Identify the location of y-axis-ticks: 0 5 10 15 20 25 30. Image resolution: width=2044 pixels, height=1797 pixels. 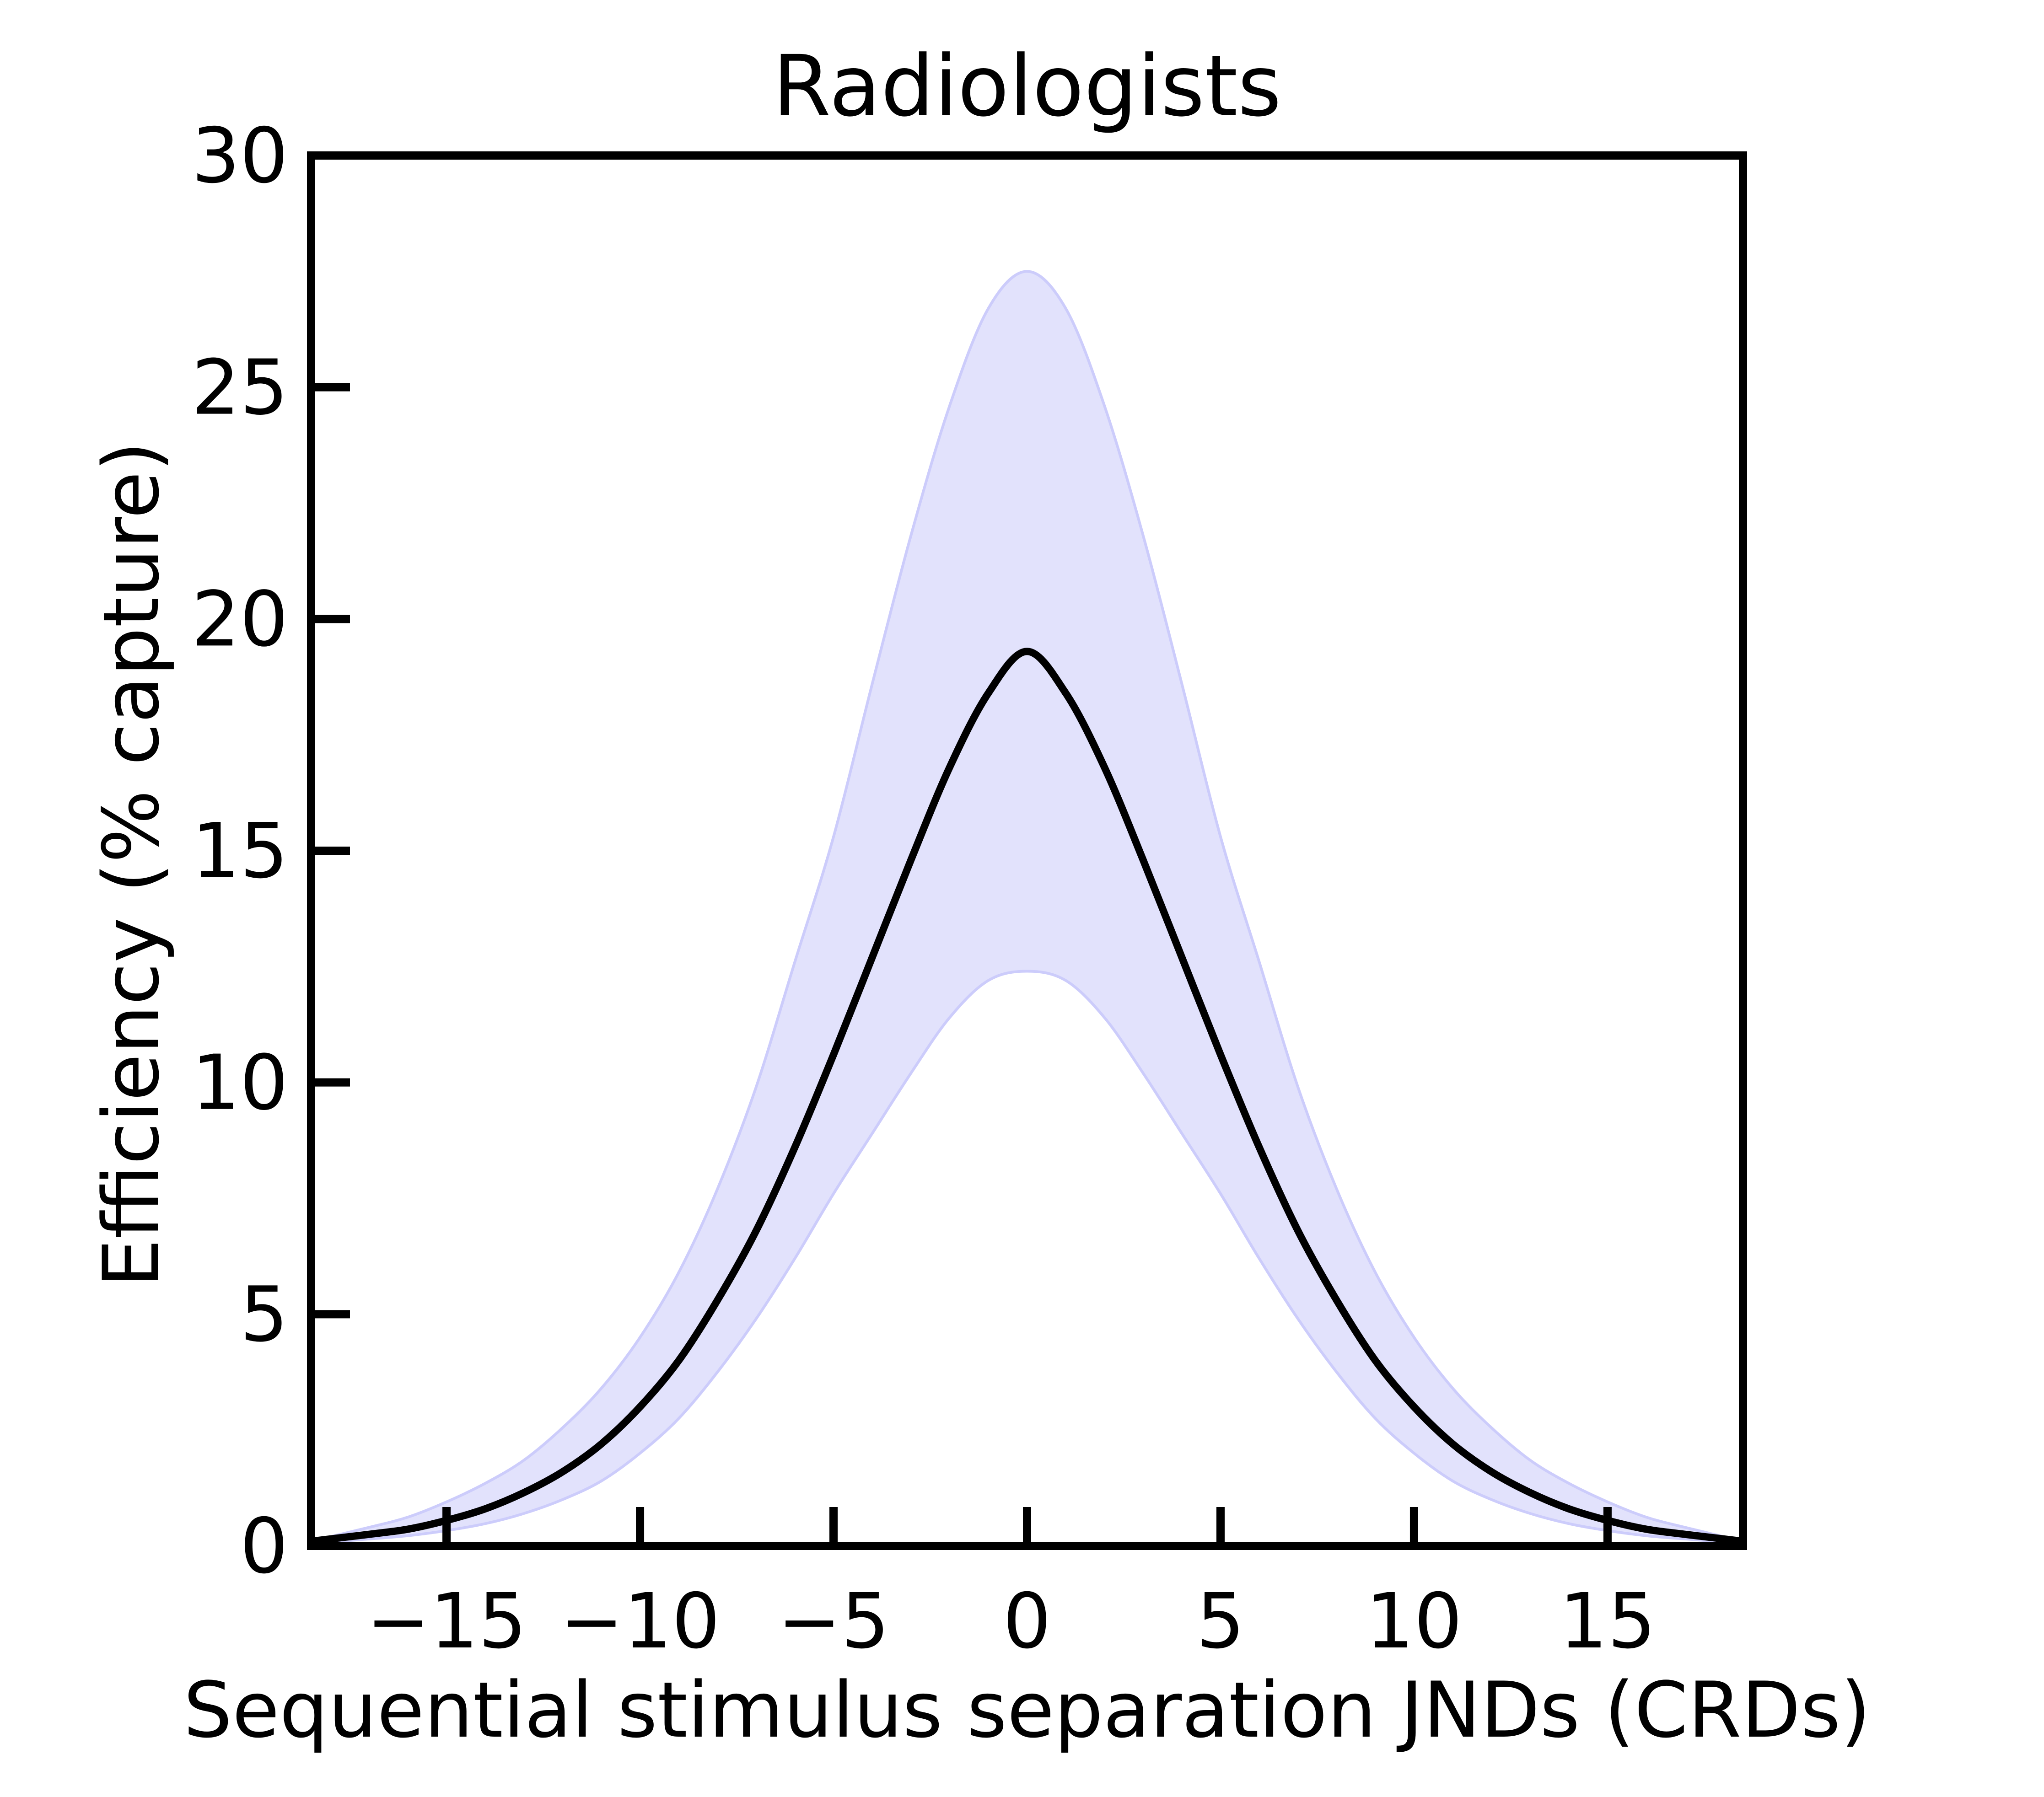
(271, 851).